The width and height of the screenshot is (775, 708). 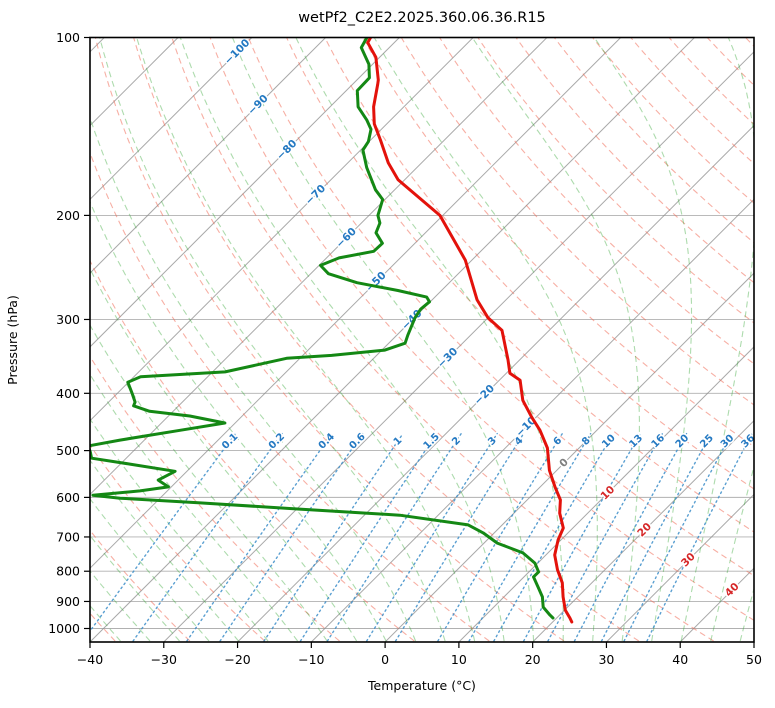 I want to click on y-axis-label: Pressure (hPa), so click(x=12, y=340).